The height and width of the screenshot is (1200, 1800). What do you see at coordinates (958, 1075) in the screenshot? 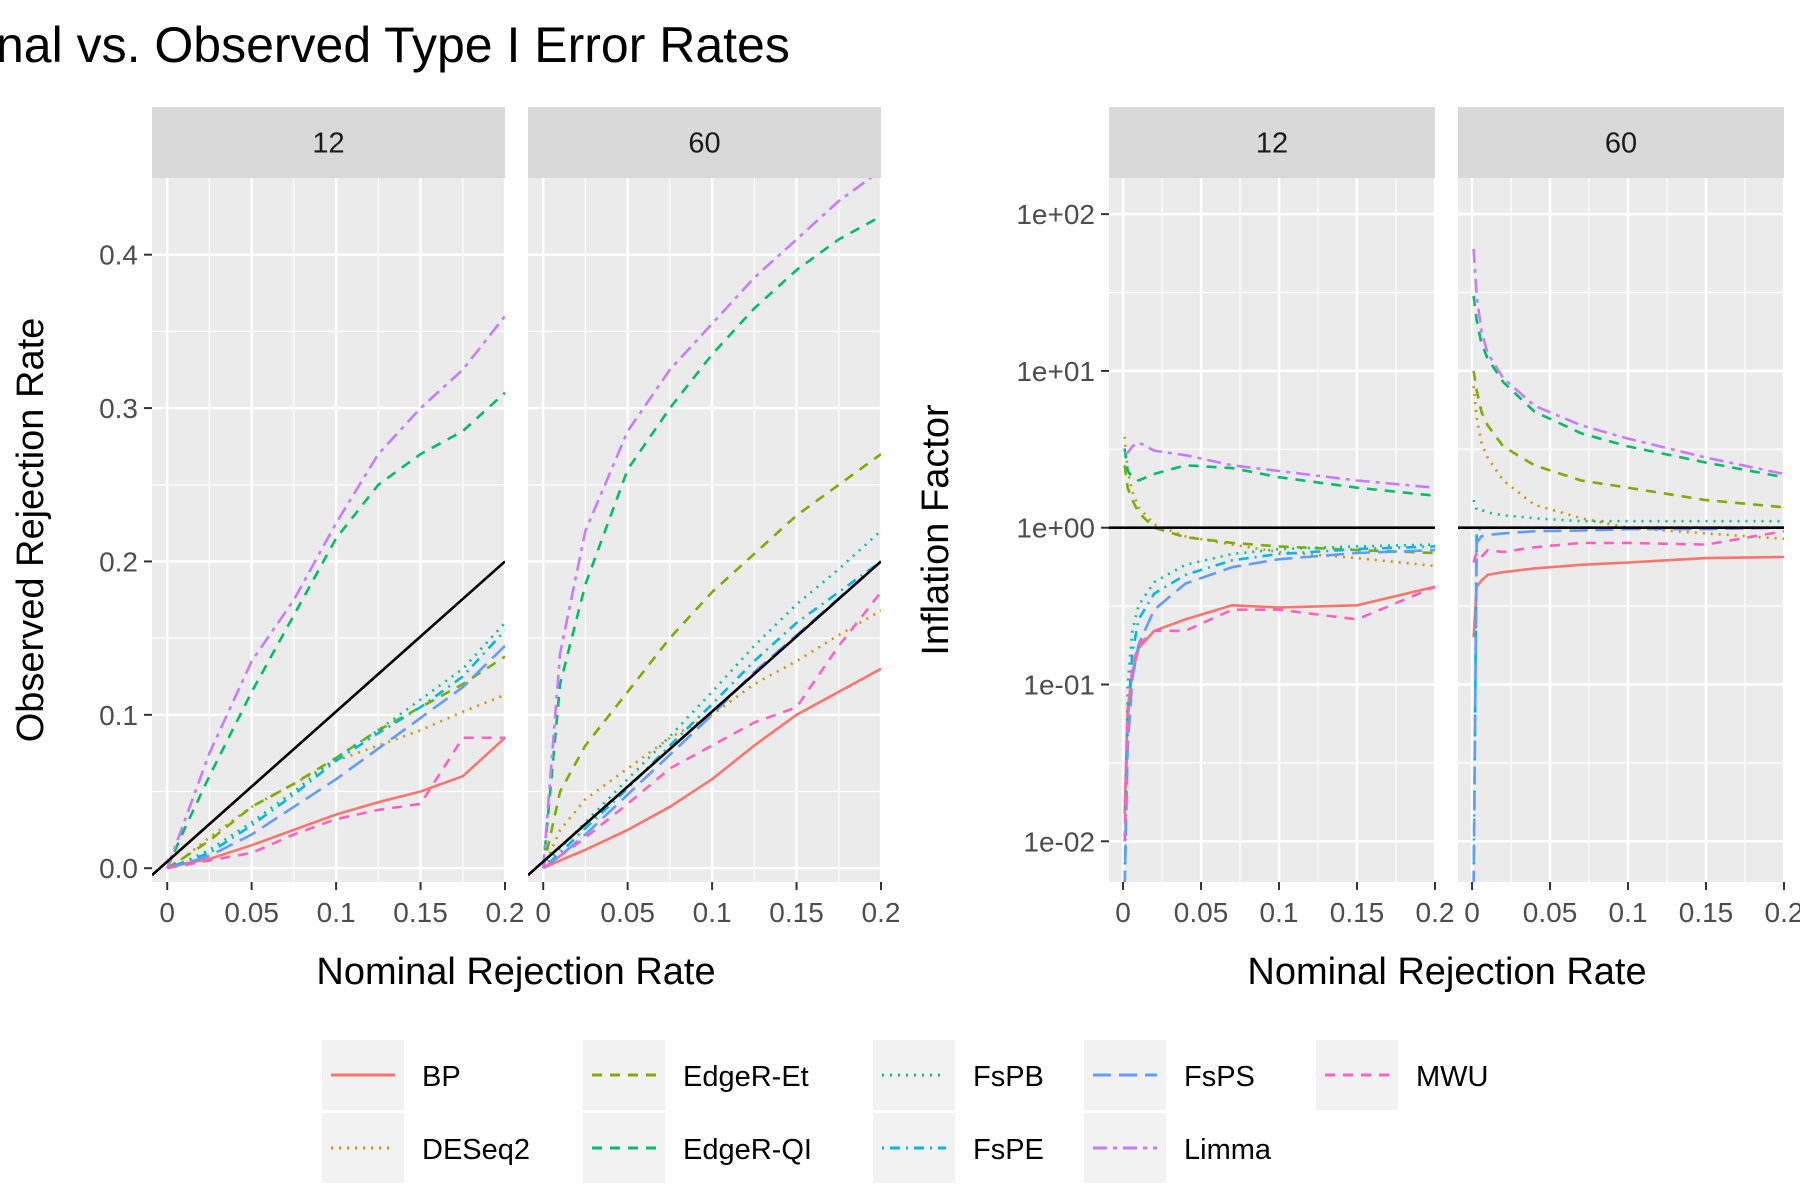
I see `legend-item-fspb: FsPB` at bounding box center [958, 1075].